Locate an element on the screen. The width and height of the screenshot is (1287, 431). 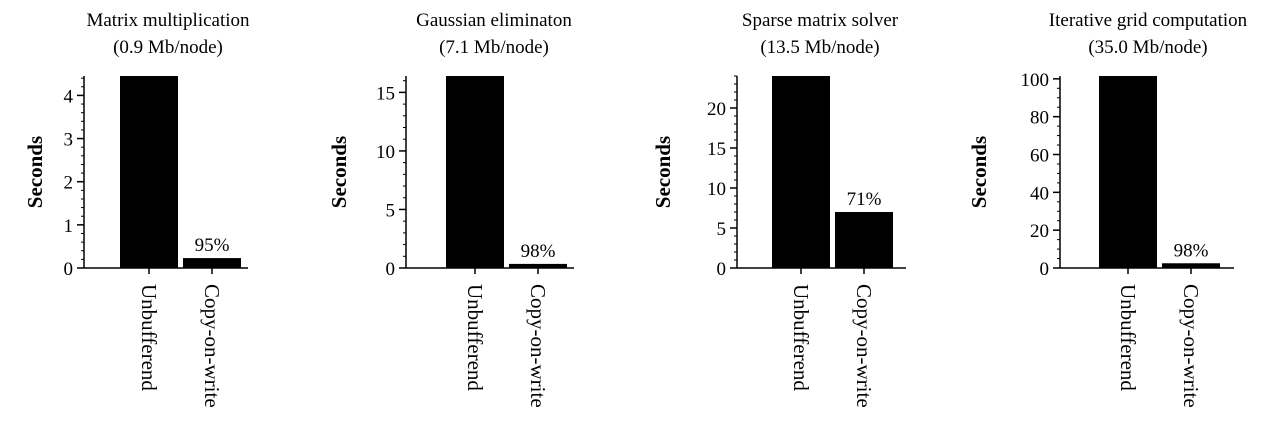
chart-title-line-1: Iterative grid computation is located at coordinates (1148, 20).